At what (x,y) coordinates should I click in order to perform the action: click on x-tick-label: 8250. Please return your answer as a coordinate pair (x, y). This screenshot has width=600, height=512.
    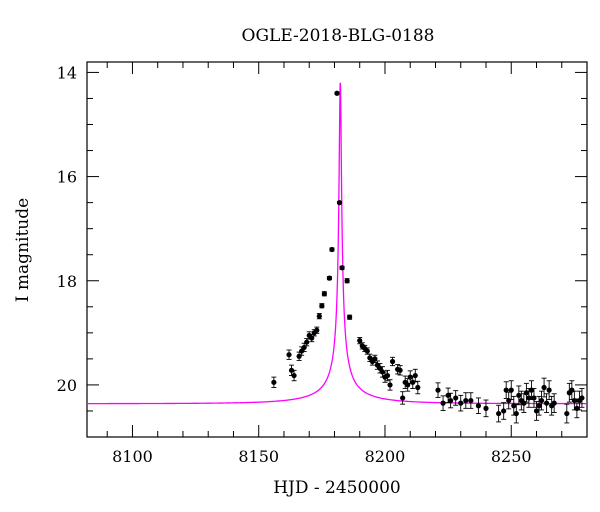
    Looking at the image, I should click on (511, 456).